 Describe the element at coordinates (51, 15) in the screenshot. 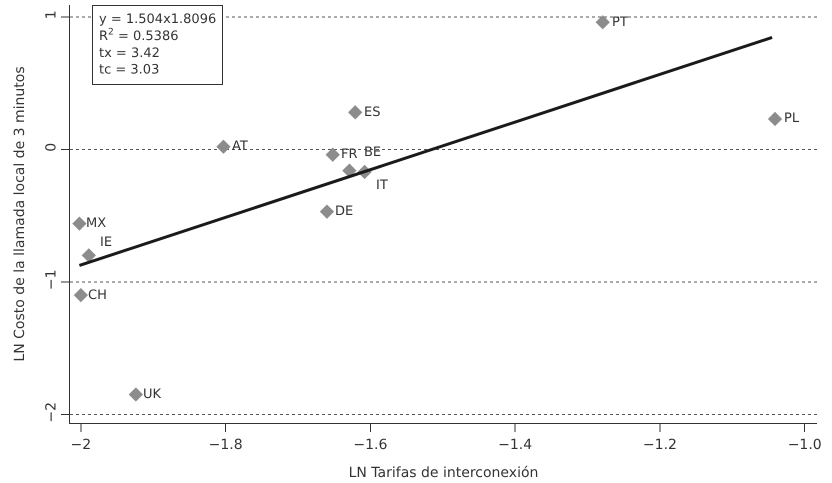

I see `y-tick-label: 1` at that location.